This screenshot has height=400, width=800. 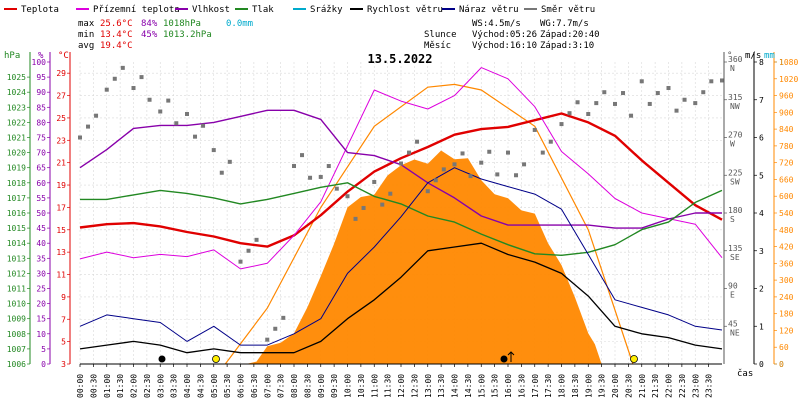 What do you see at coordinates (761, 326) in the screenshot?
I see `wind-speed-axis-tick-label: 1` at bounding box center [761, 326].